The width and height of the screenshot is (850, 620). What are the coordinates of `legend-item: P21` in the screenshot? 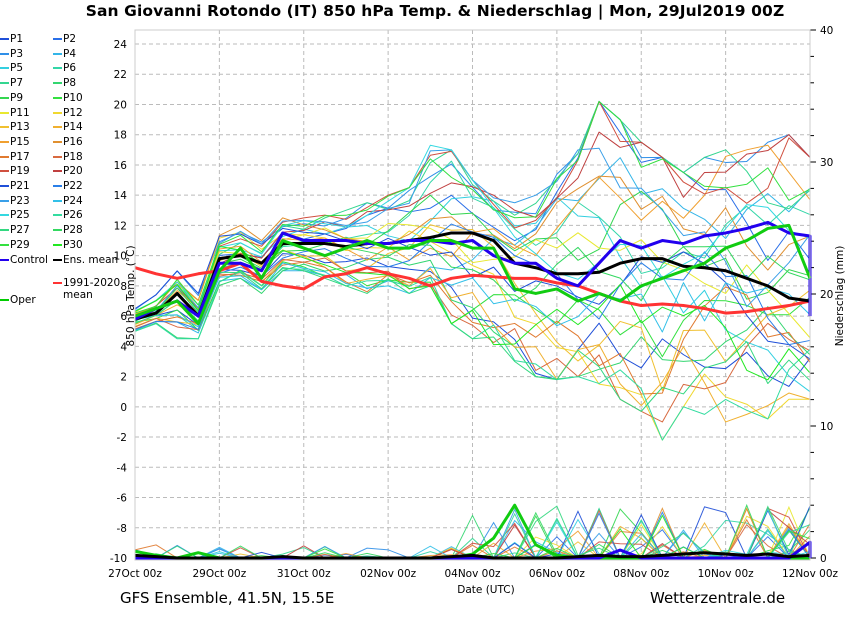 It's located at (15, 186).